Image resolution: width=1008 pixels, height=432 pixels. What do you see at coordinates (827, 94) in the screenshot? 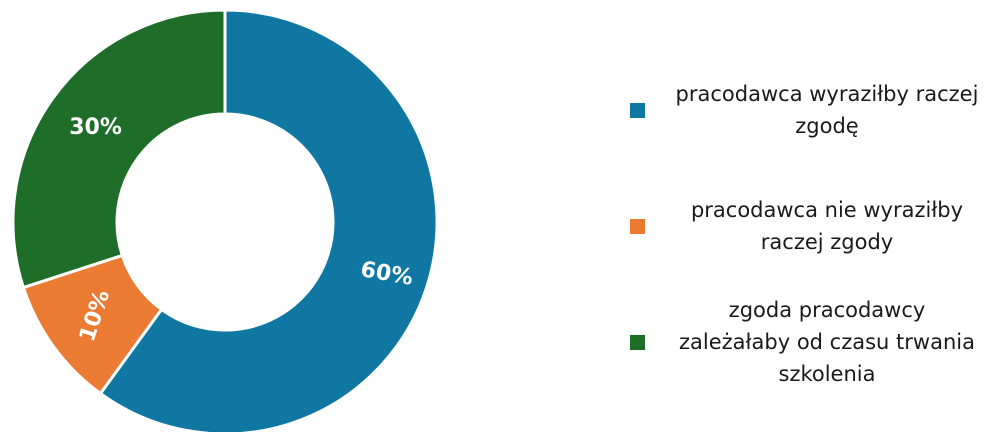
I see `legend-label-line: pracodawca wyraziłby raczej` at bounding box center [827, 94].